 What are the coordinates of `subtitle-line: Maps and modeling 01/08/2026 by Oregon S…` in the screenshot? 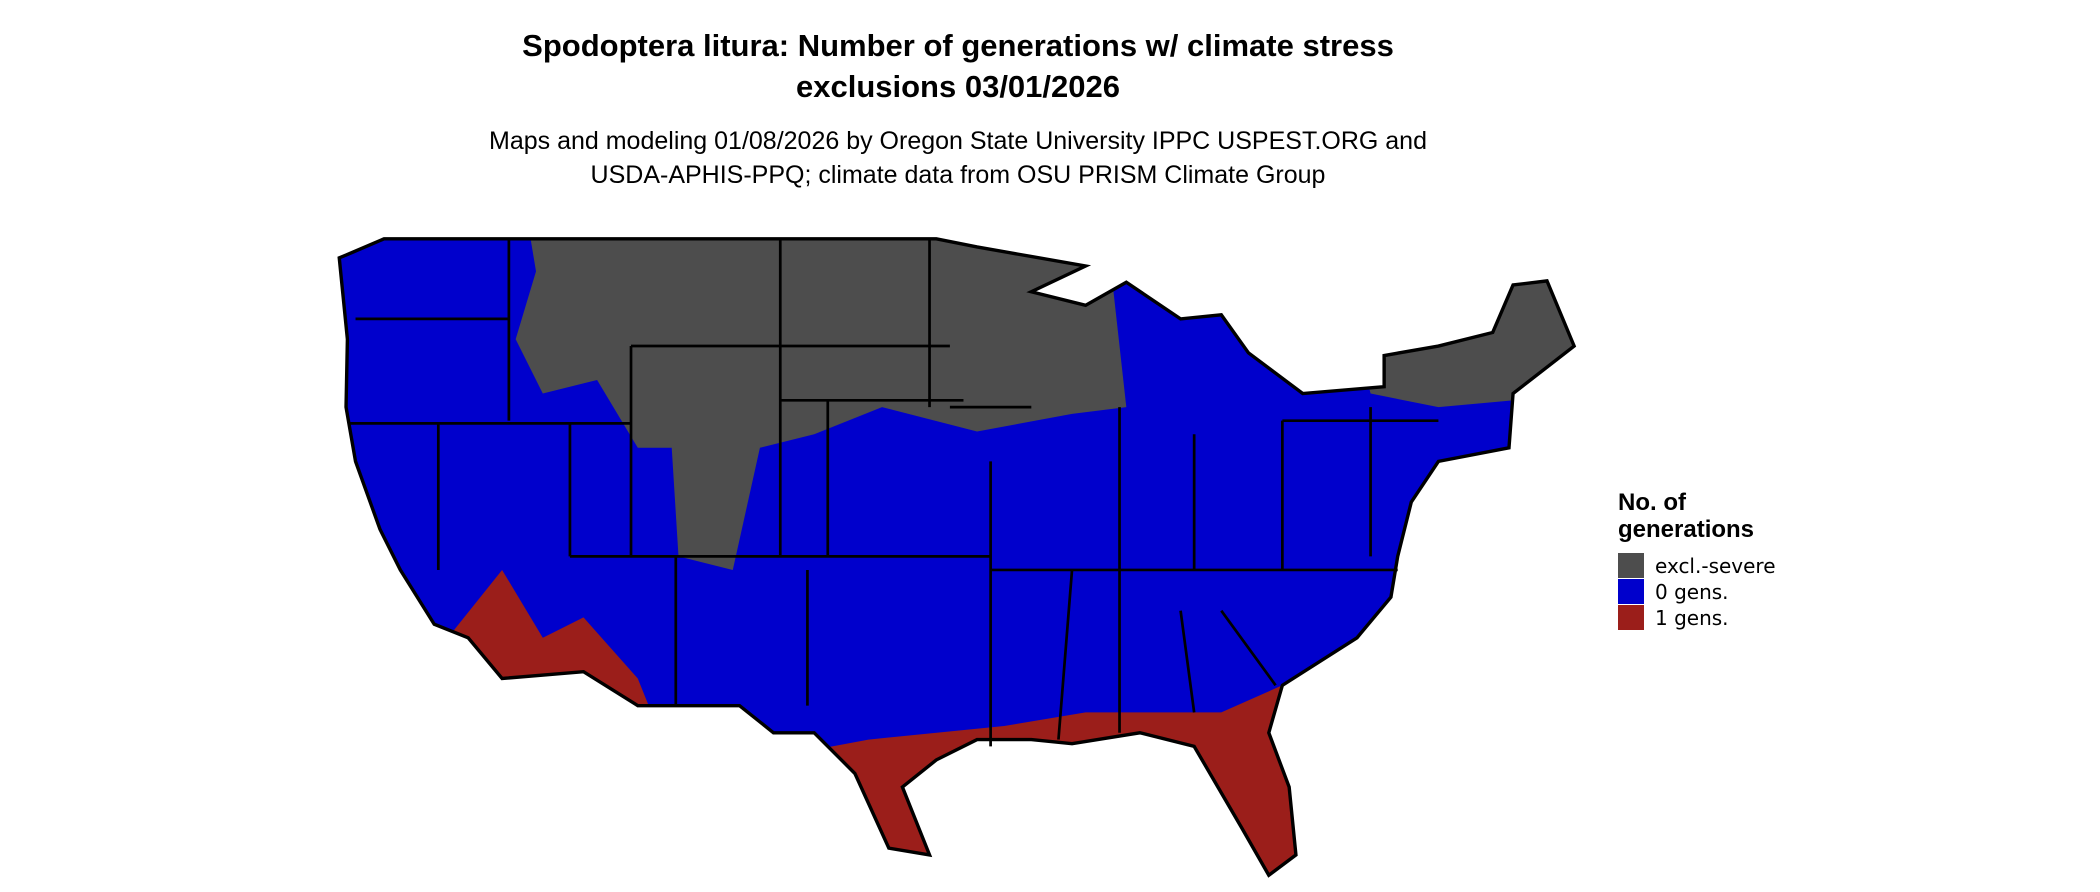 It's located at (958, 141).